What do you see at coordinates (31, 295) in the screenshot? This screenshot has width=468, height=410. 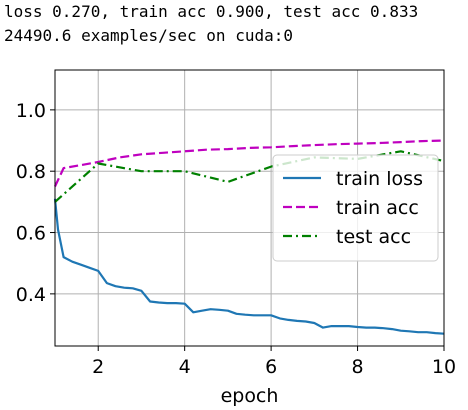 I see `y-tick-label: 0.4` at bounding box center [31, 295].